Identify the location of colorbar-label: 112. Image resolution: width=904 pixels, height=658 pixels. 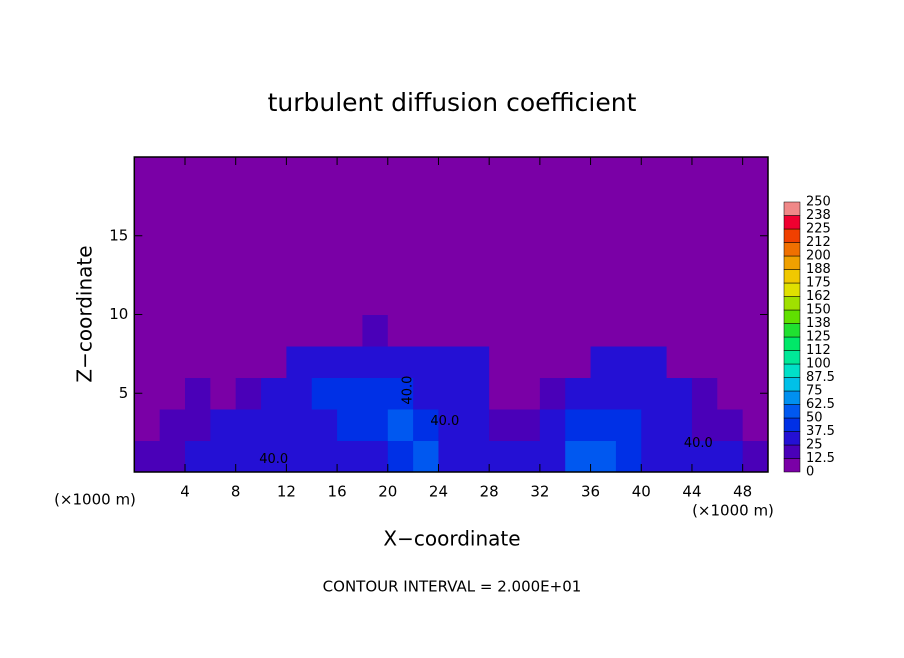
(818, 350).